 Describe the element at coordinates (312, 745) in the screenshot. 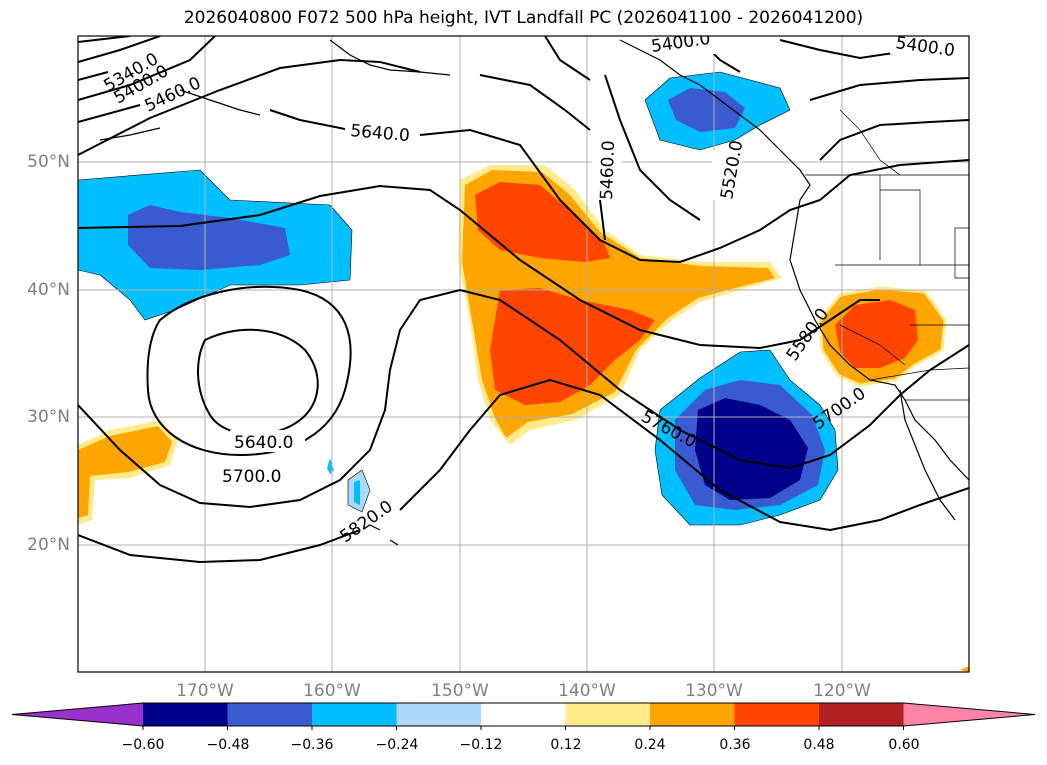

I see `colorbar-tick: −0.36` at that location.